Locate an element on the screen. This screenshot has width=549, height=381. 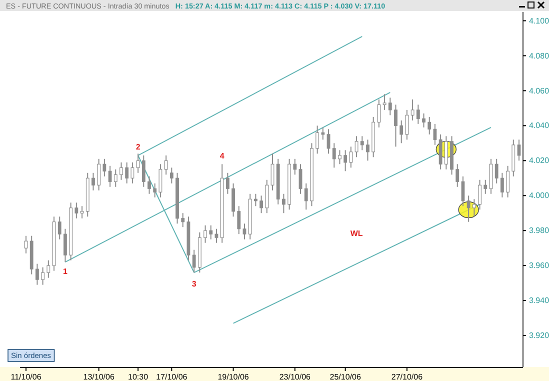
annotation: WL is located at coordinates (356, 233).